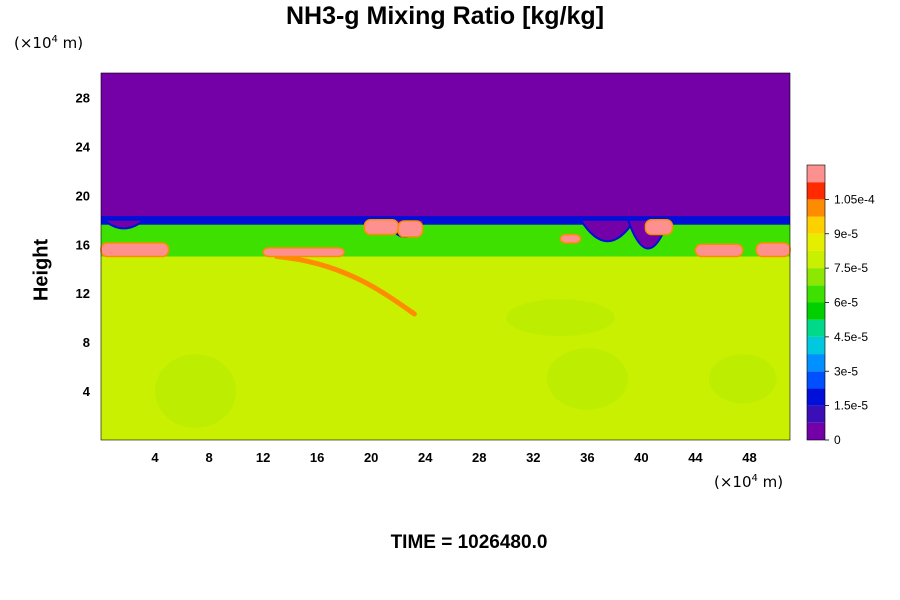 Image resolution: width=900 pixels, height=600 pixels. What do you see at coordinates (641, 457) in the screenshot?
I see `x-tick-label: 40` at bounding box center [641, 457].